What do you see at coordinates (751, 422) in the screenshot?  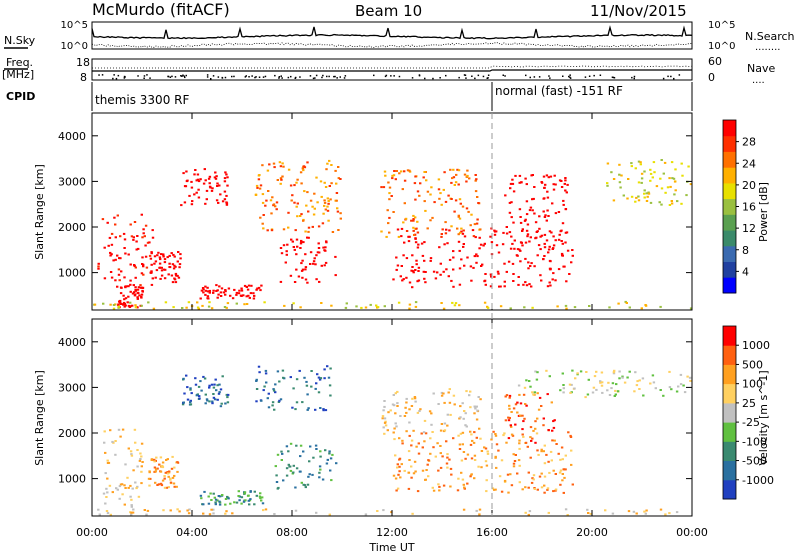 I see `colorbar-tick-label: -25` at bounding box center [751, 422].